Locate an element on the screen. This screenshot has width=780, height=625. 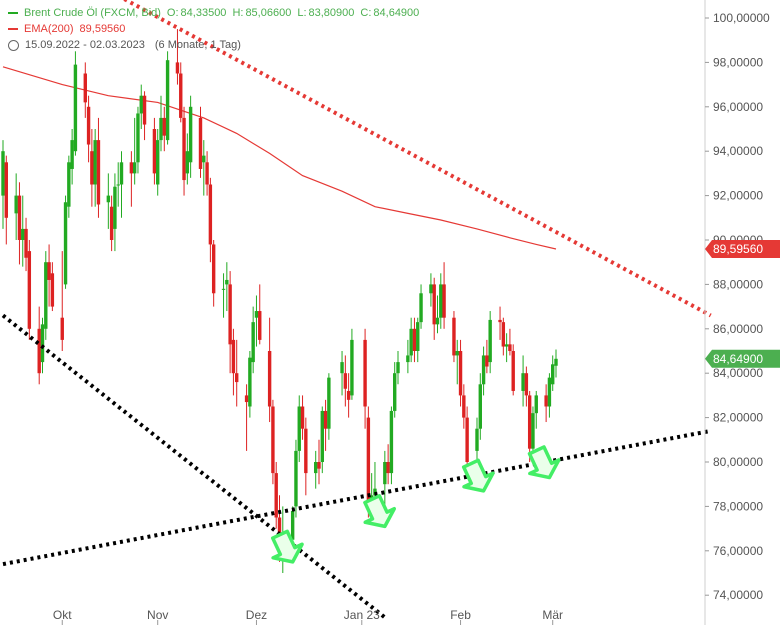
open-label: O: is located at coordinates (172, 13).